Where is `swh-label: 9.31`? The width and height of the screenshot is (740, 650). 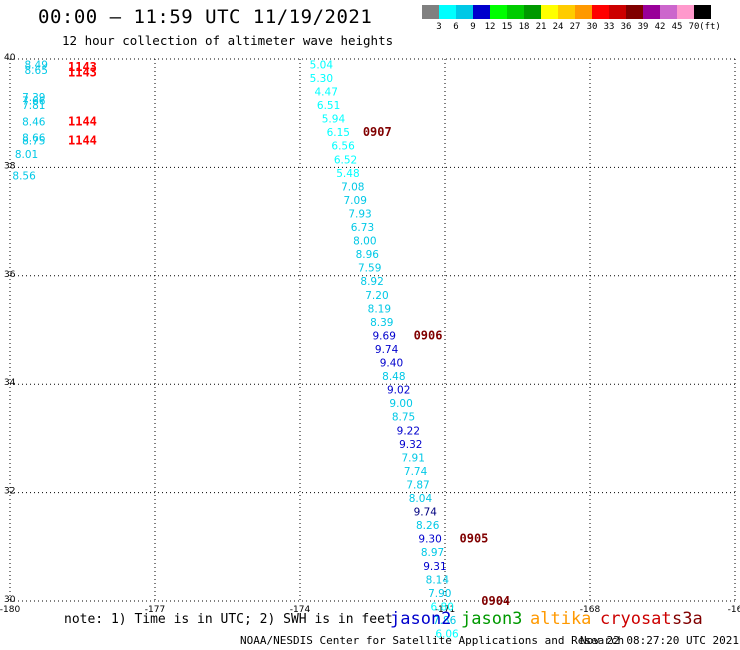 swh-label: 9.31 is located at coordinates (434, 567).